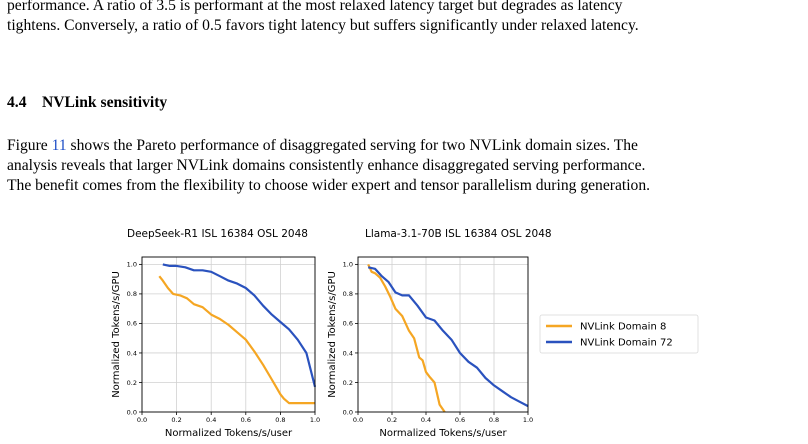  Describe the element at coordinates (332, 334) in the screenshot. I see `panel-2-ylabel: Normalized Tokens/s/GPU` at that location.